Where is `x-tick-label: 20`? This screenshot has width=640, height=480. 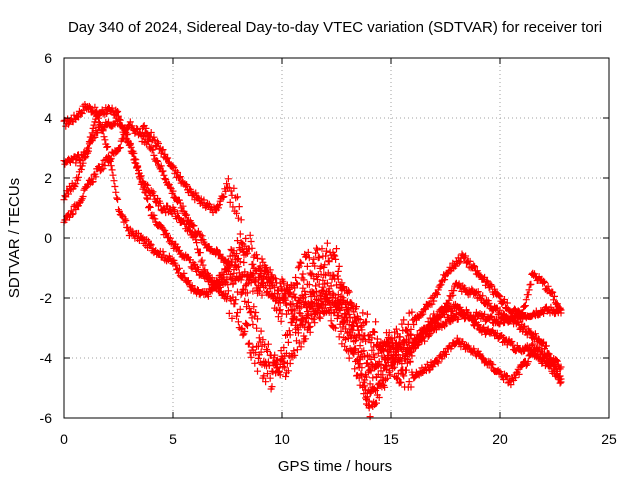 x-tick-label: 20 is located at coordinates (500, 439).